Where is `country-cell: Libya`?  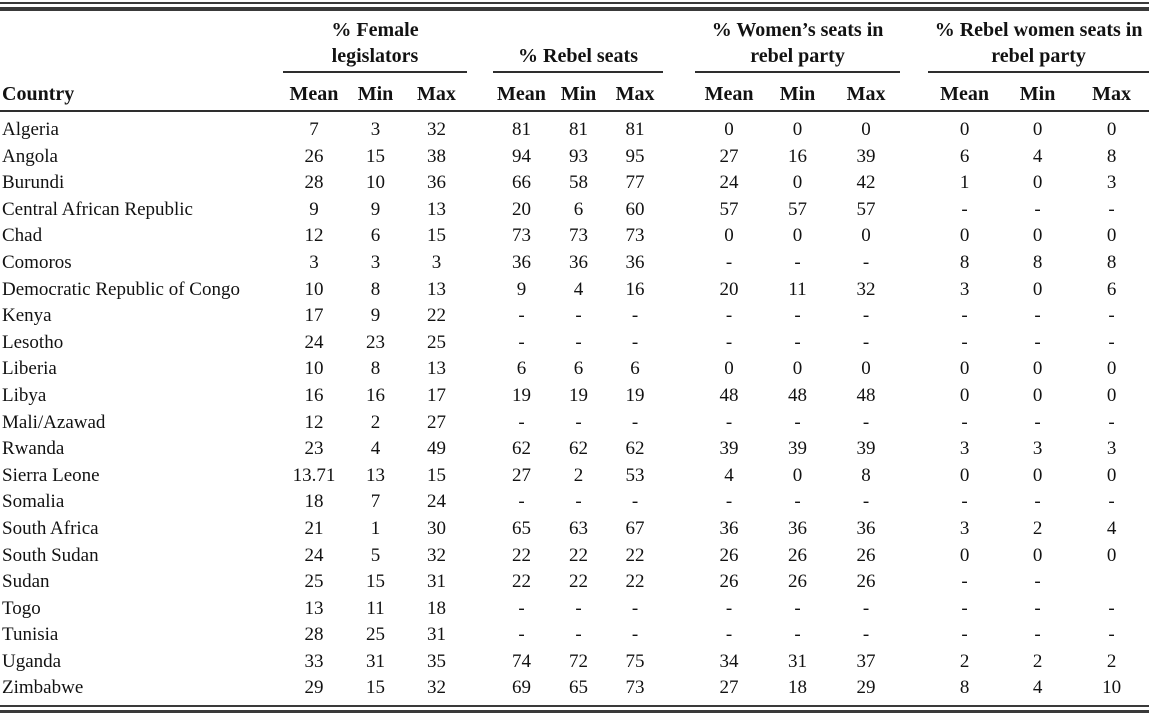 country-cell: Libya is located at coordinates (24, 395).